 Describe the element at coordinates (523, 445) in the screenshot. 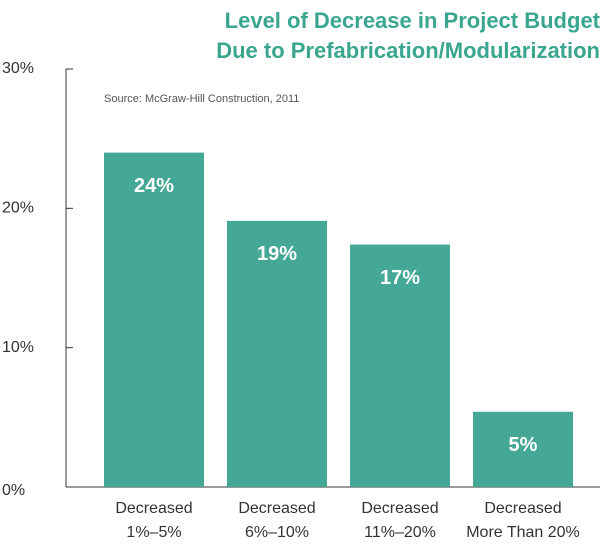

I see `data-label: 5%` at that location.